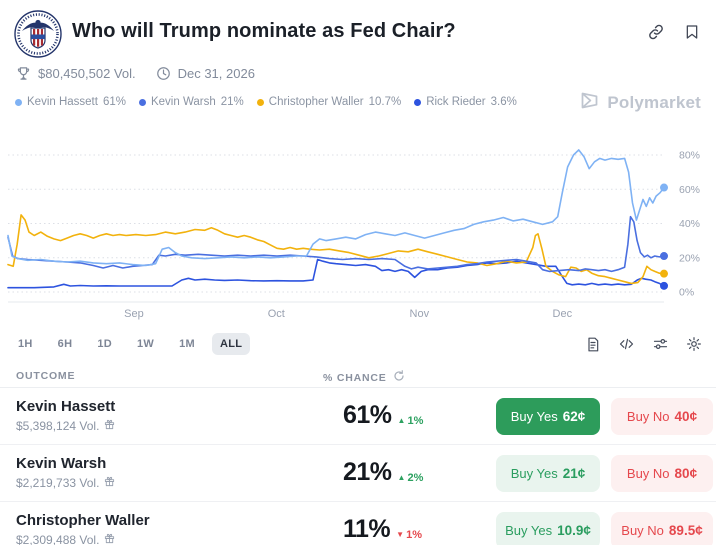 The width and height of the screenshot is (716, 545). What do you see at coordinates (231, 344) in the screenshot?
I see `range-all-button: ALL` at bounding box center [231, 344].